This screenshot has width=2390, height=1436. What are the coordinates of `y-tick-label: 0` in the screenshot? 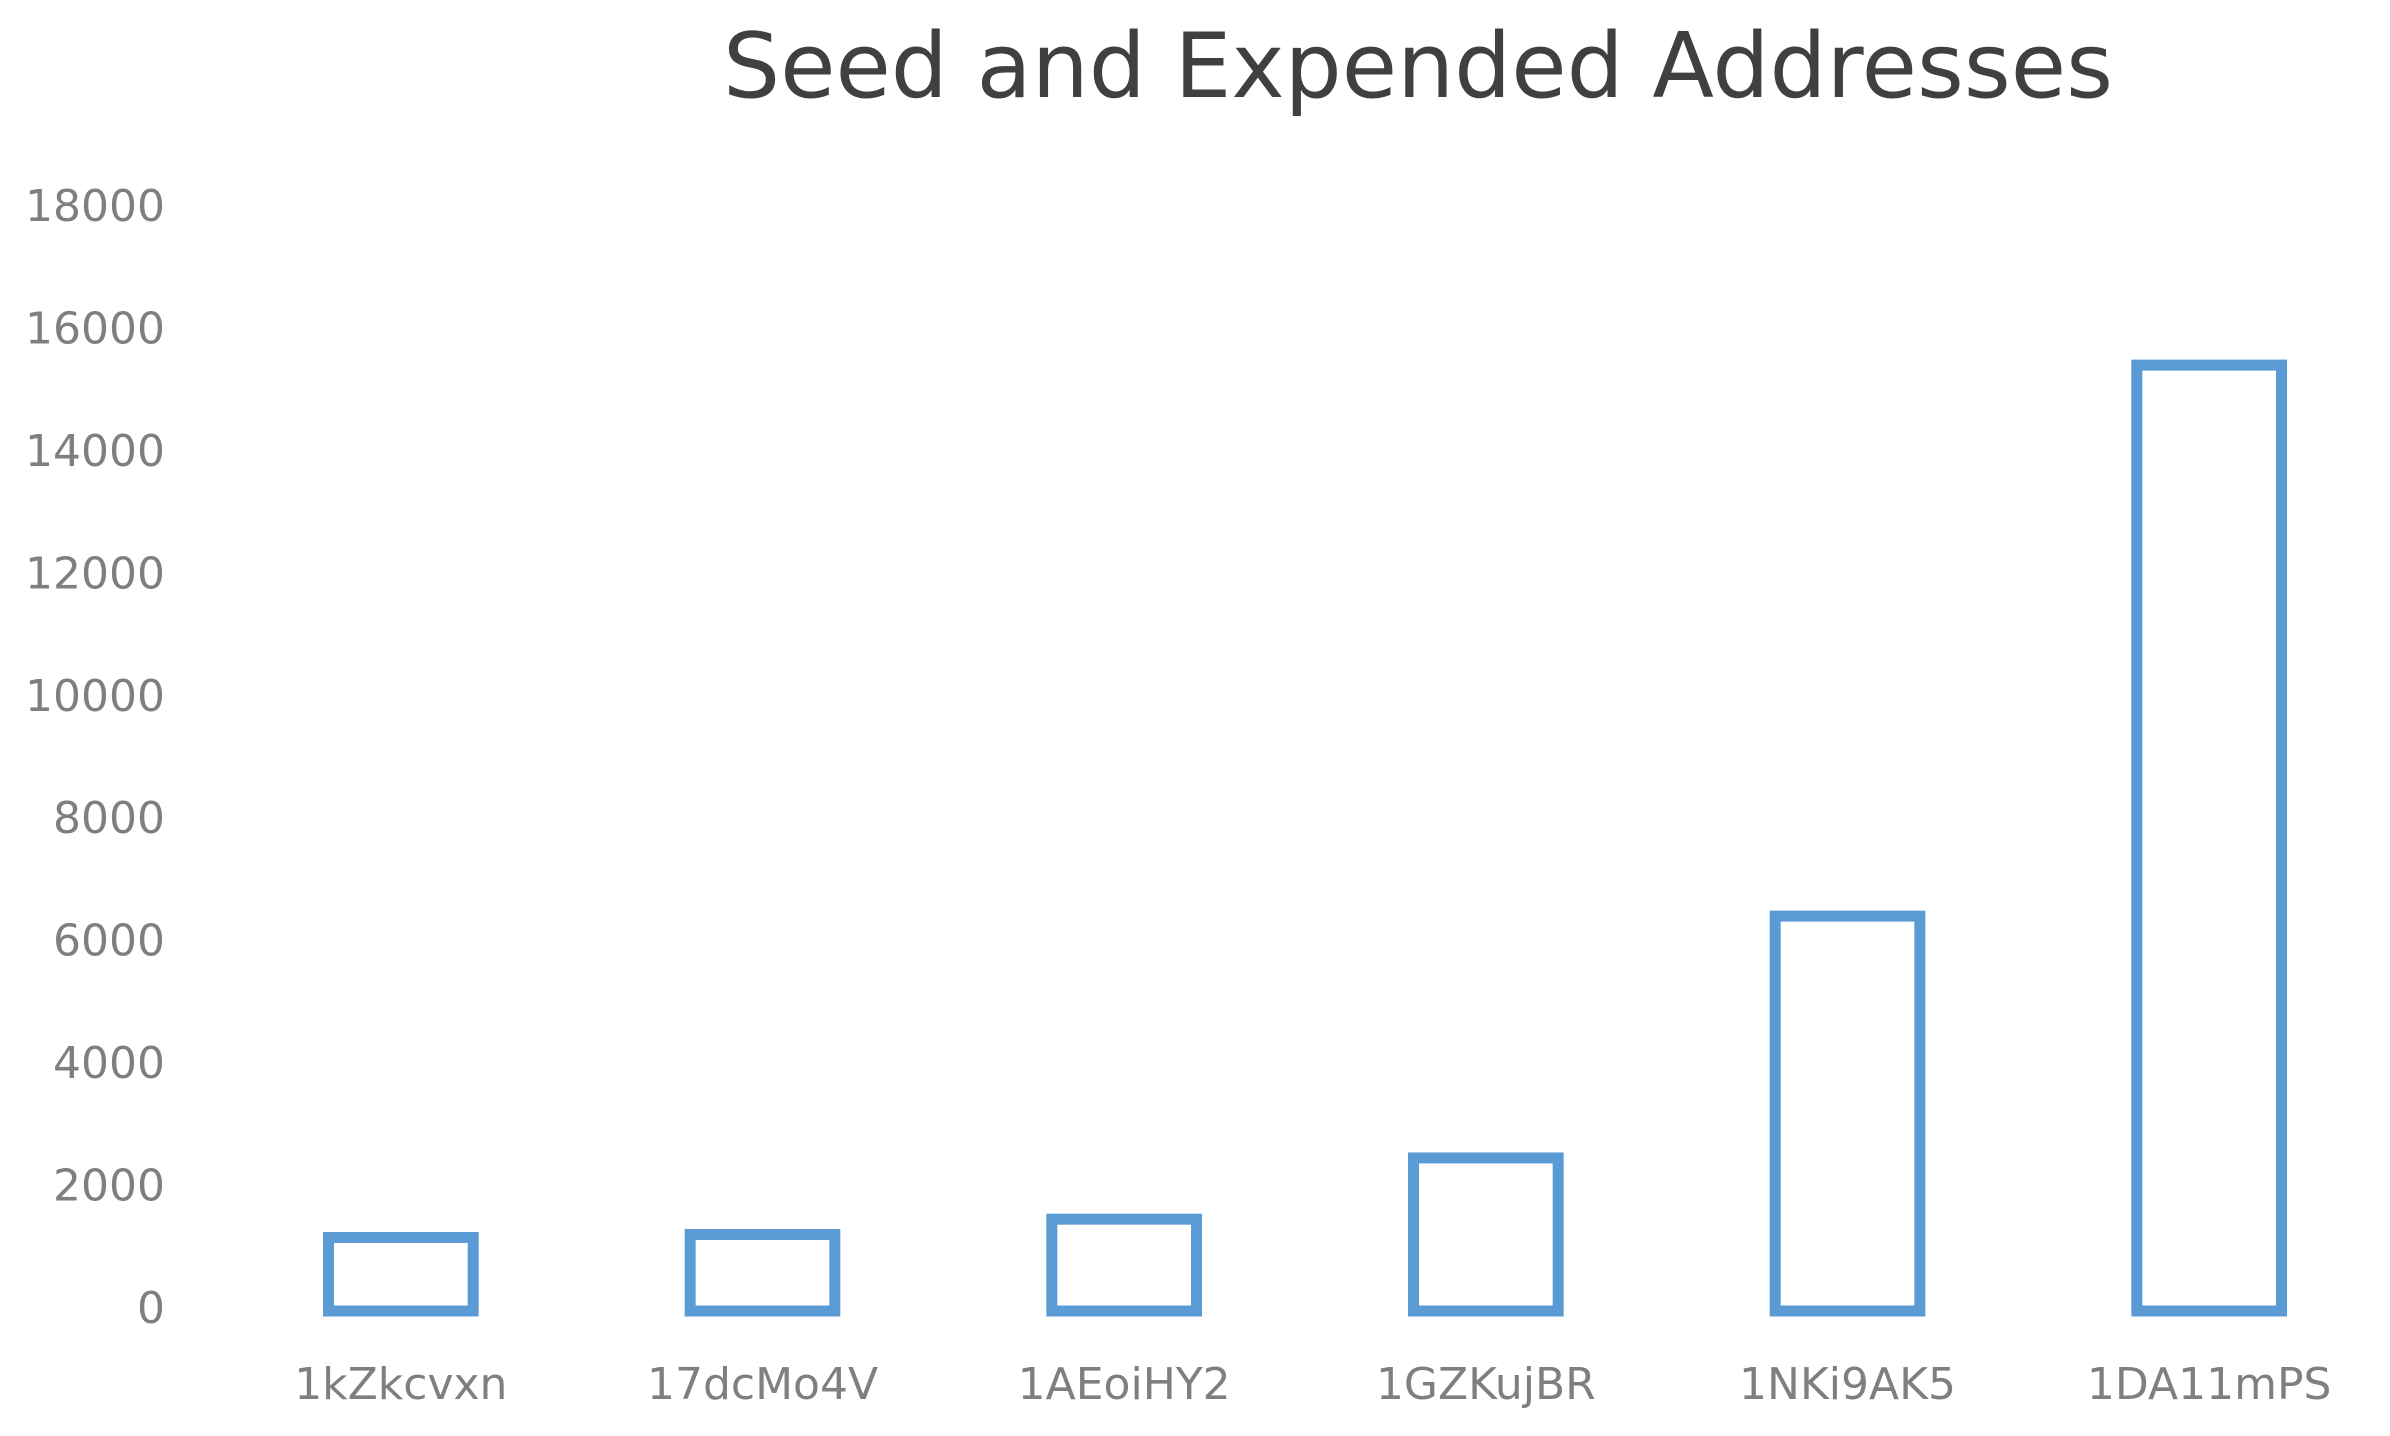 It's located at (151, 1308).